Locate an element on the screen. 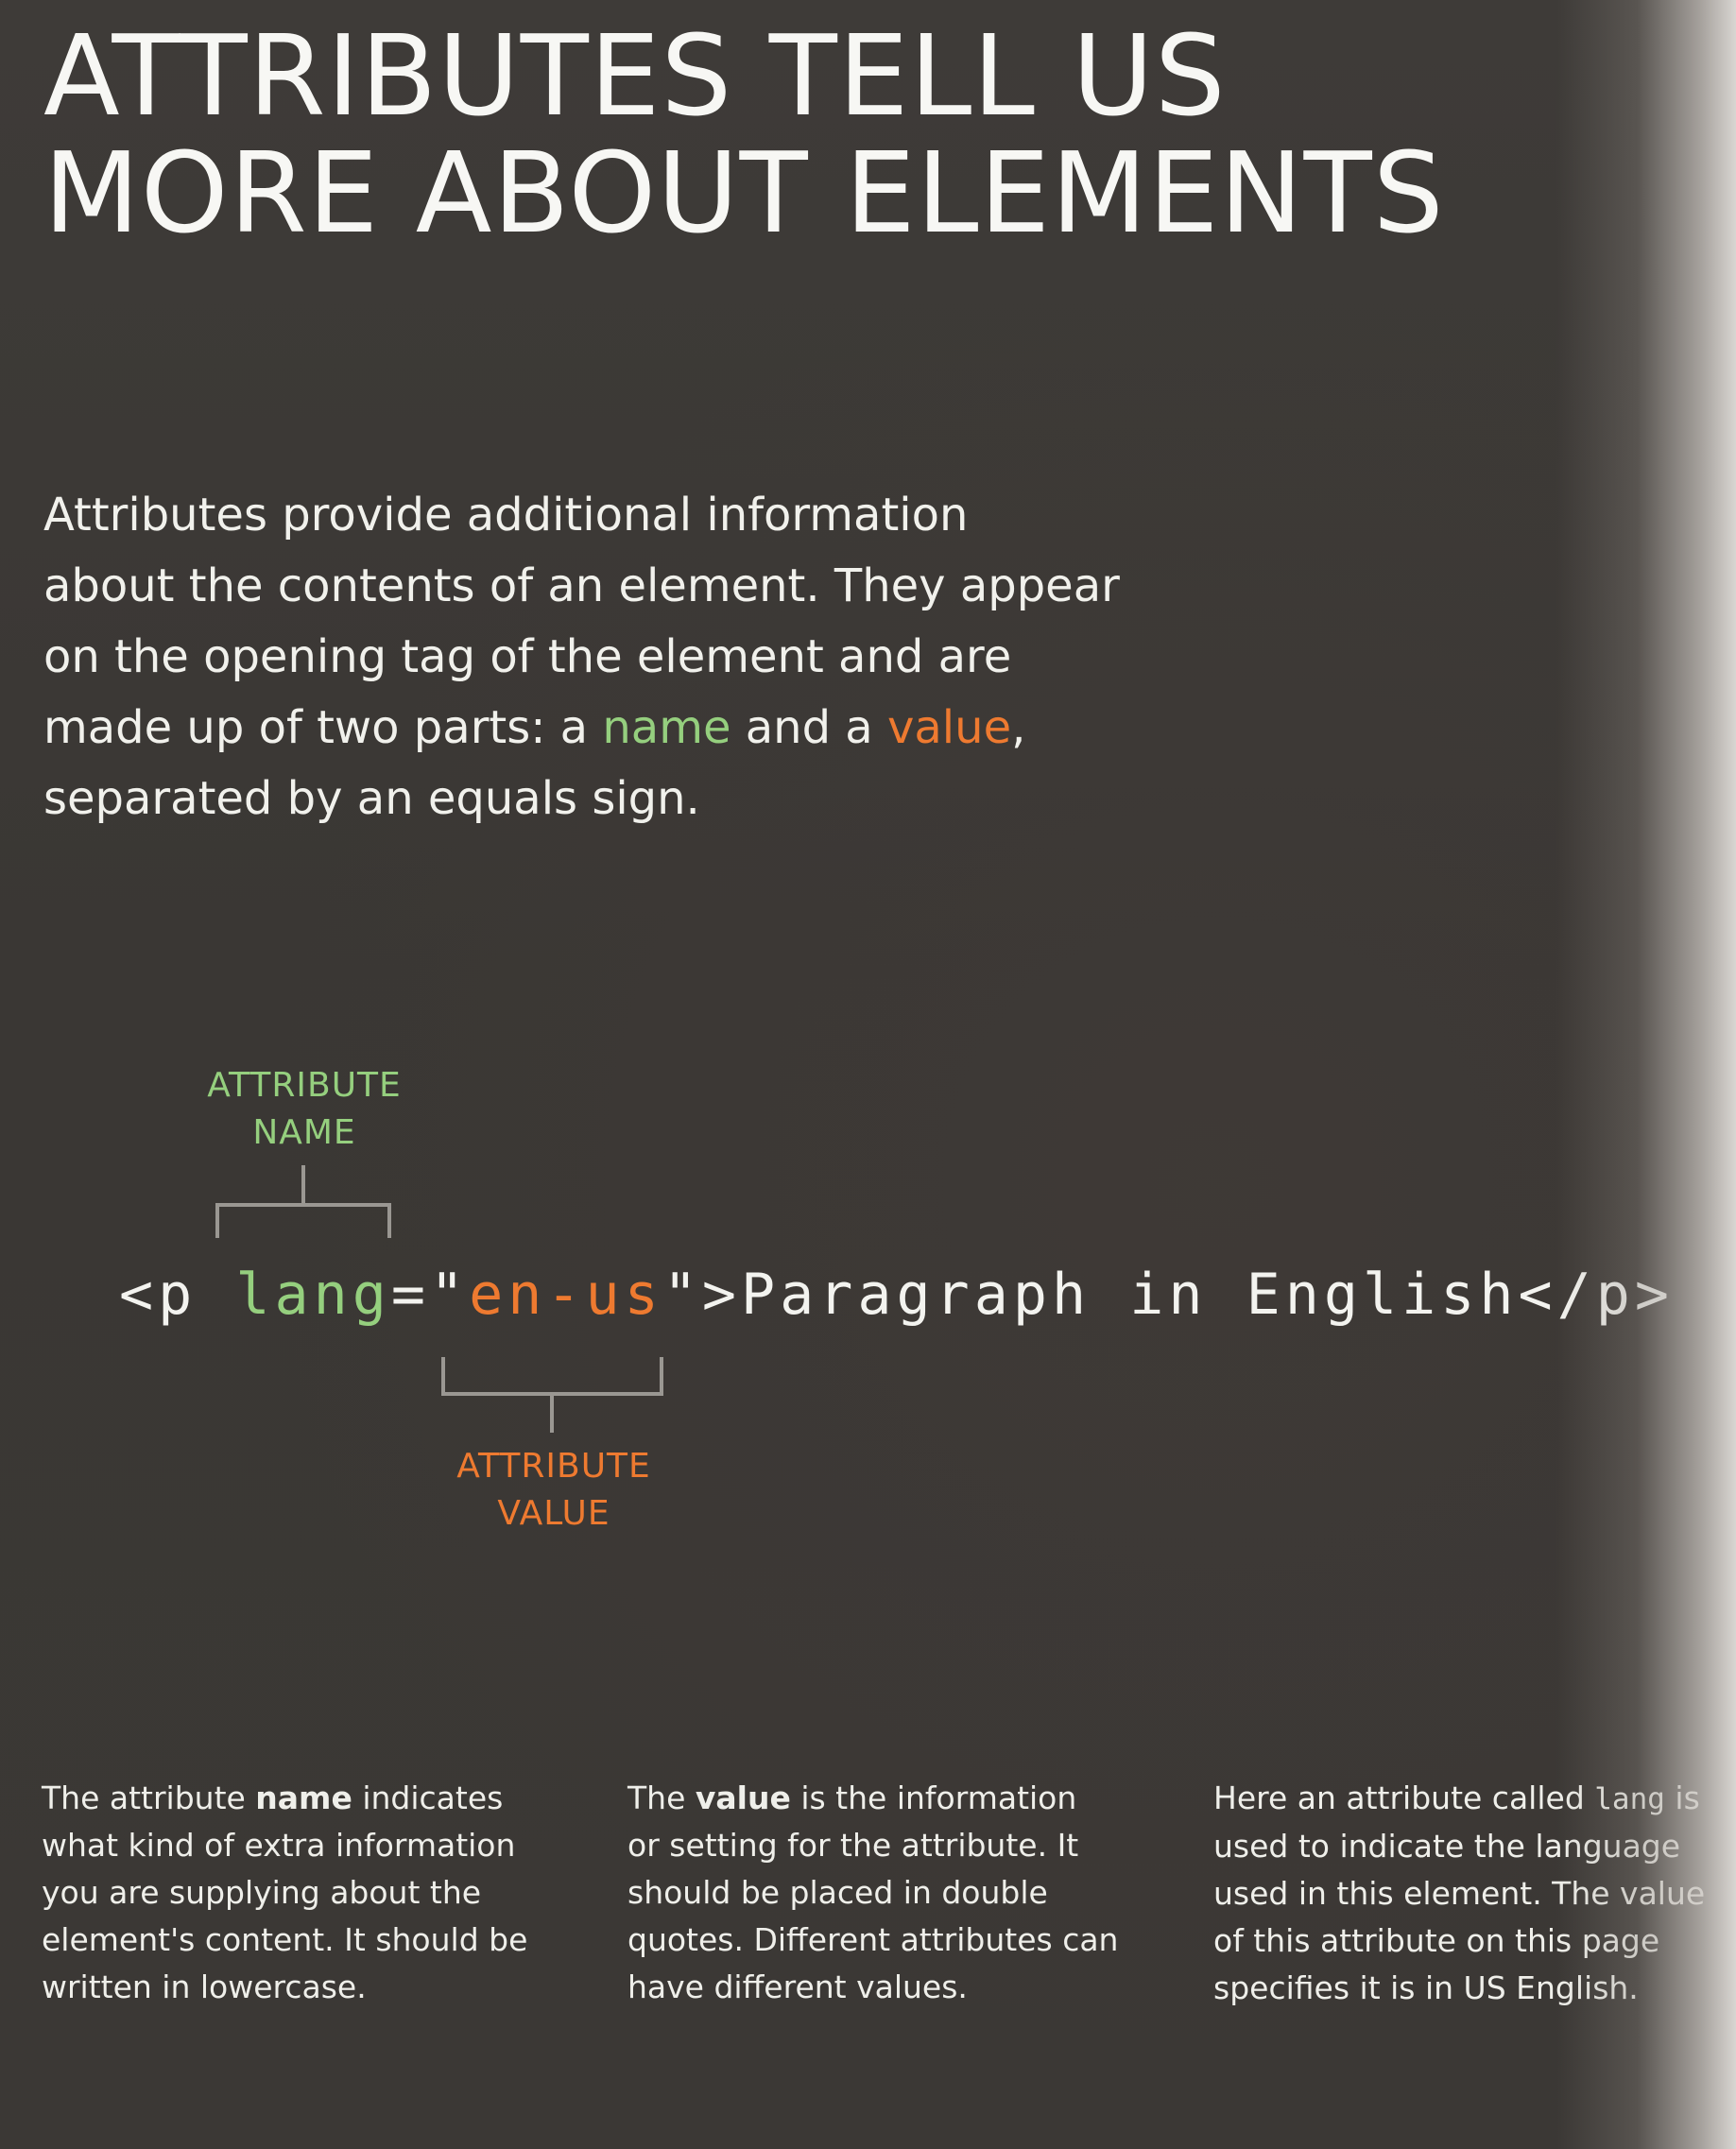 The image size is (1736, 2149). col3-line-3: used in this element. The value is located at coordinates (1459, 1893).